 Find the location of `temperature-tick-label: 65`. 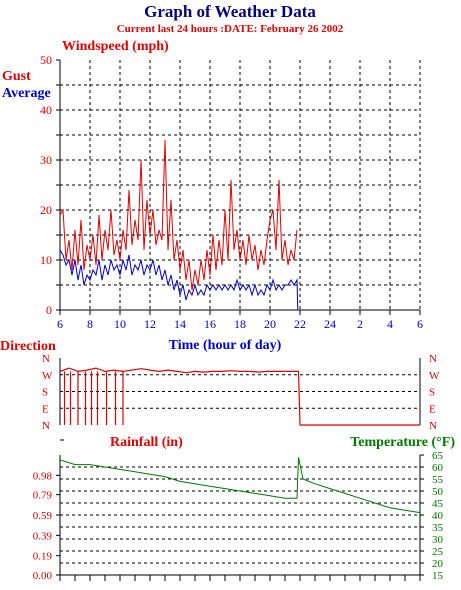

temperature-tick-label: 65 is located at coordinates (438, 456).